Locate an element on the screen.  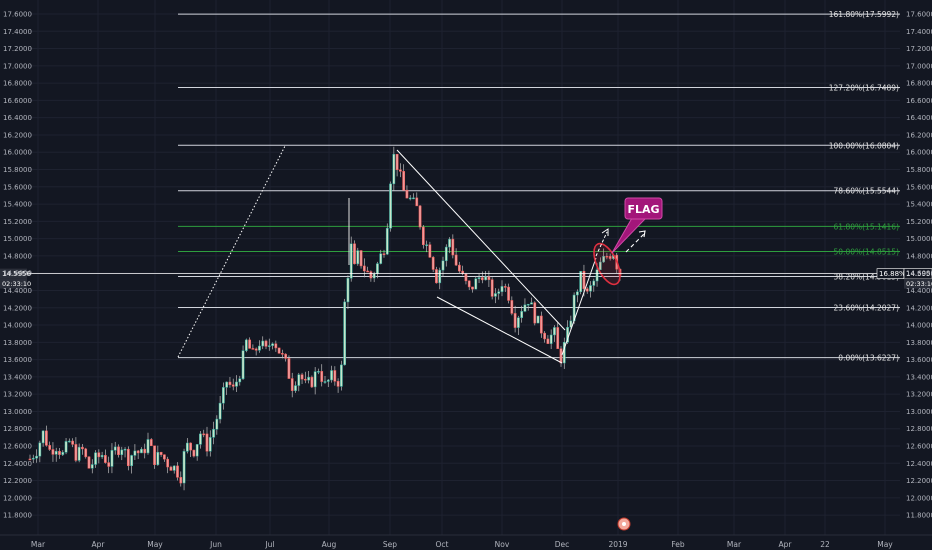
y-tick-label-left: 12.6000 is located at coordinates (17, 447).